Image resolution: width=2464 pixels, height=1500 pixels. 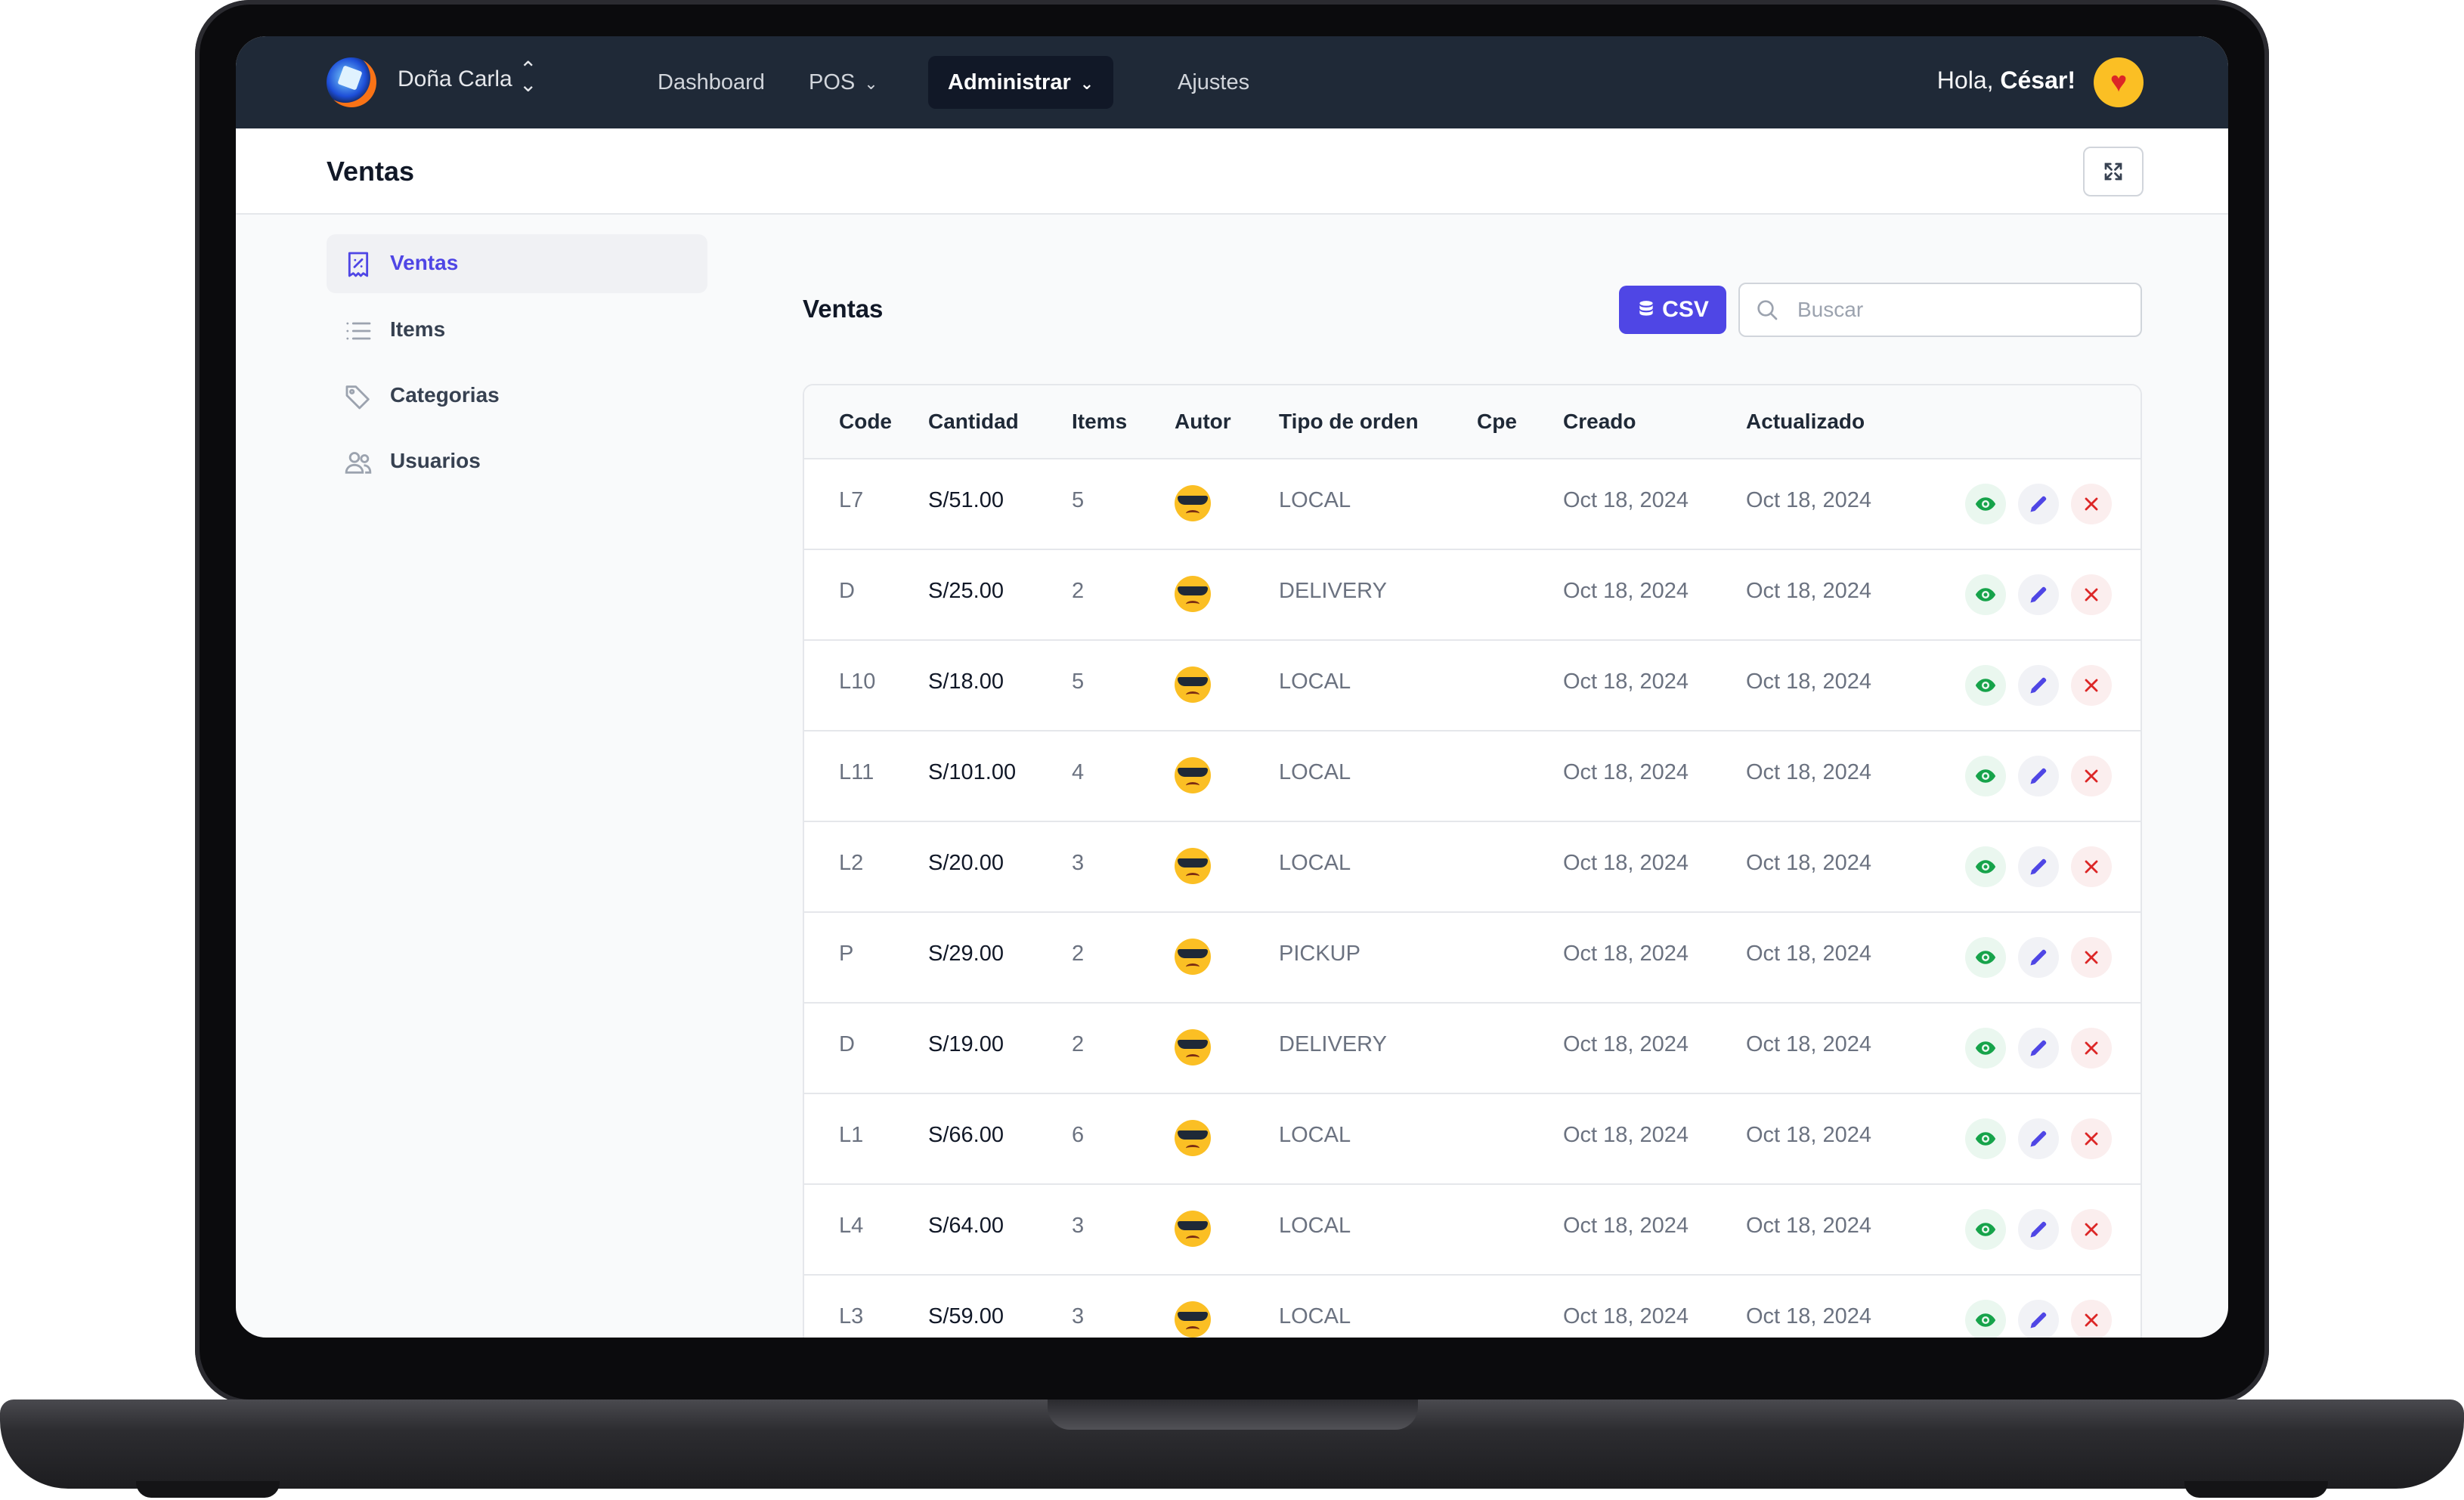 I want to click on column-header-creado: Creado, so click(x=1599, y=421).